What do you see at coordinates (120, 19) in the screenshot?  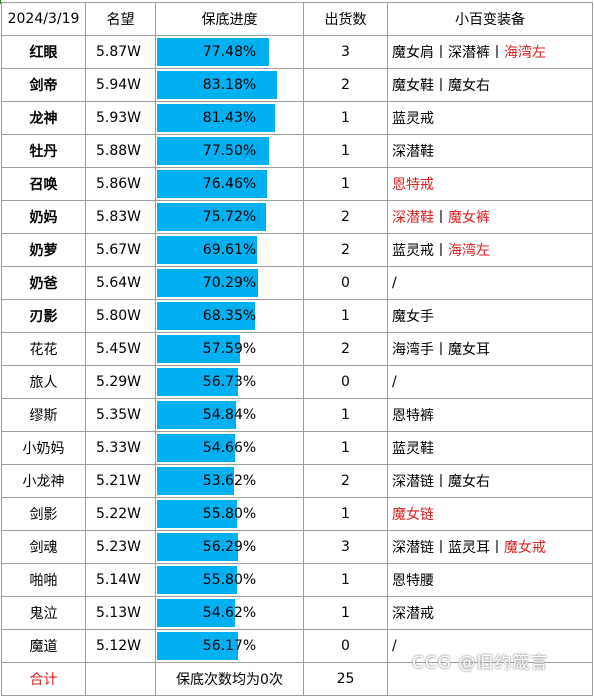 I see `header-fame: 名望` at bounding box center [120, 19].